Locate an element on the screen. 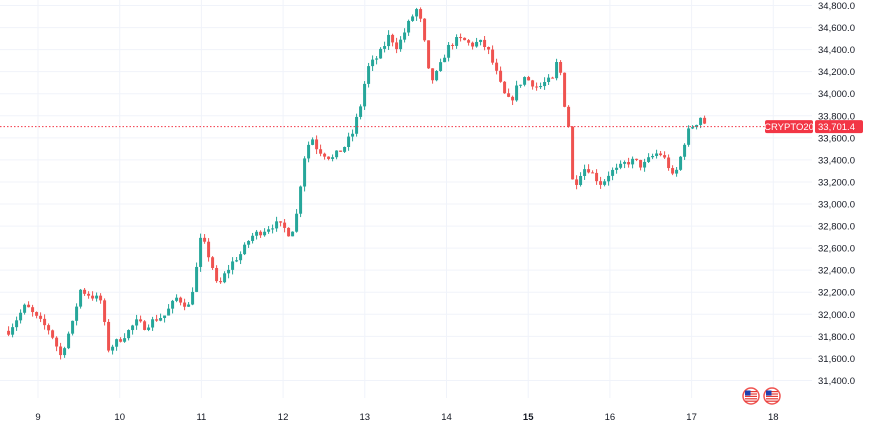 This screenshot has height=427, width=870. y-tick-label: 33,400.0 is located at coordinates (836, 160).